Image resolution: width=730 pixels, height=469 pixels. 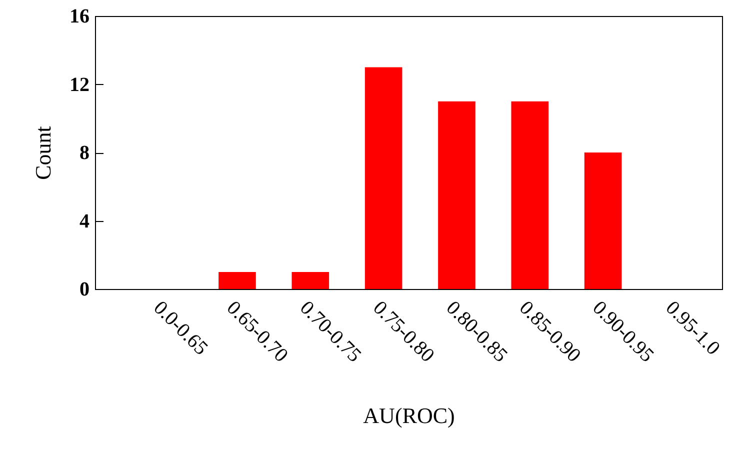 I want to click on y-axis-title: Count, so click(x=43, y=153).